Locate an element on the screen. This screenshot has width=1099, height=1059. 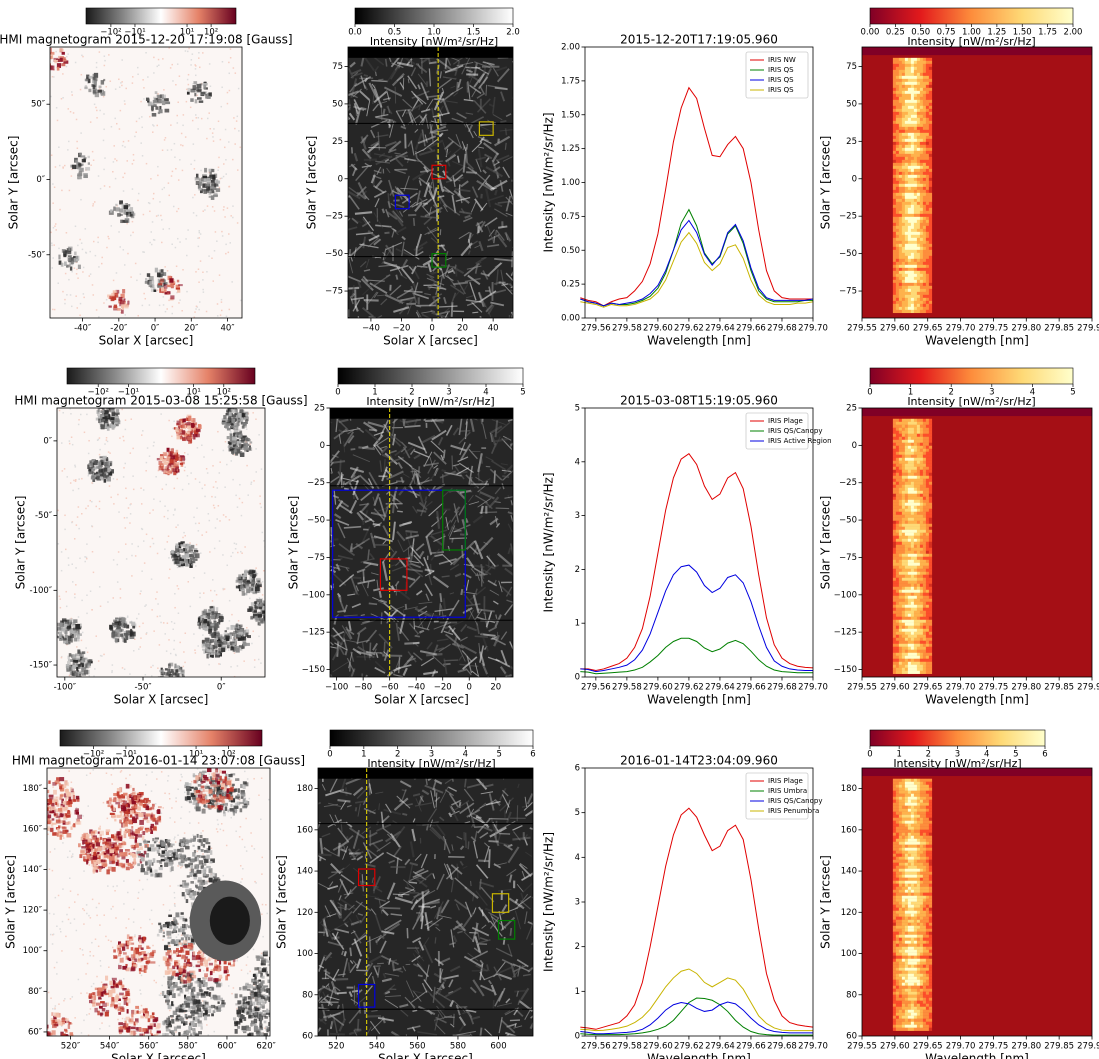
x-tick-label: −40 is located at coordinates (371, 329).